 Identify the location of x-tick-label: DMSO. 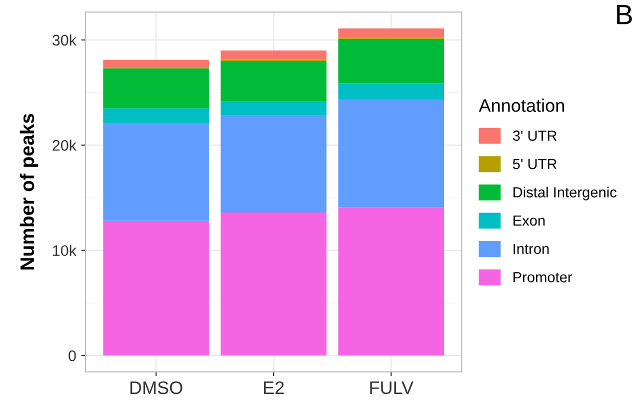
(156, 387).